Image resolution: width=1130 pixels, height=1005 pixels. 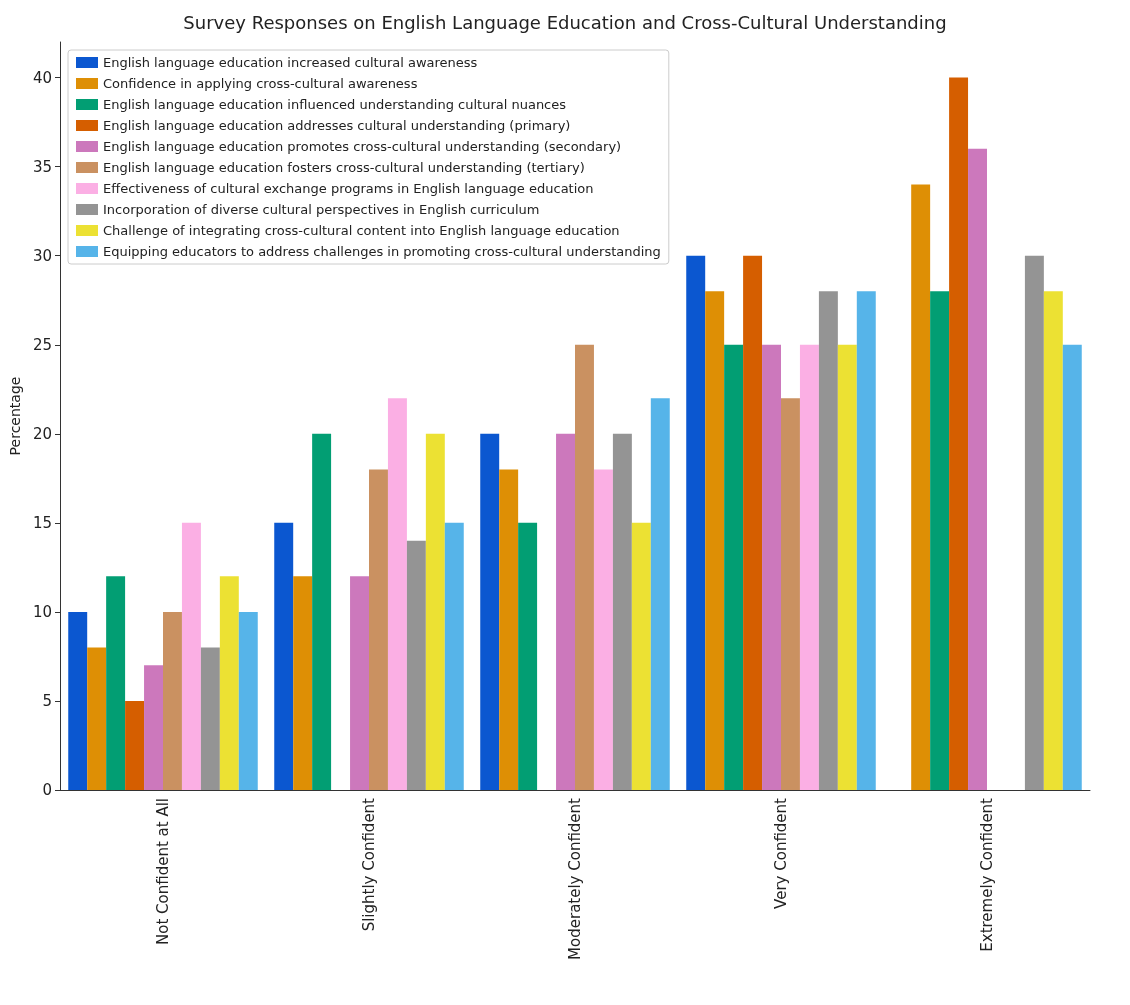 What do you see at coordinates (362, 146) in the screenshot?
I see `legend-label: English language education promotes cross-cultural understanding (secondary)` at bounding box center [362, 146].